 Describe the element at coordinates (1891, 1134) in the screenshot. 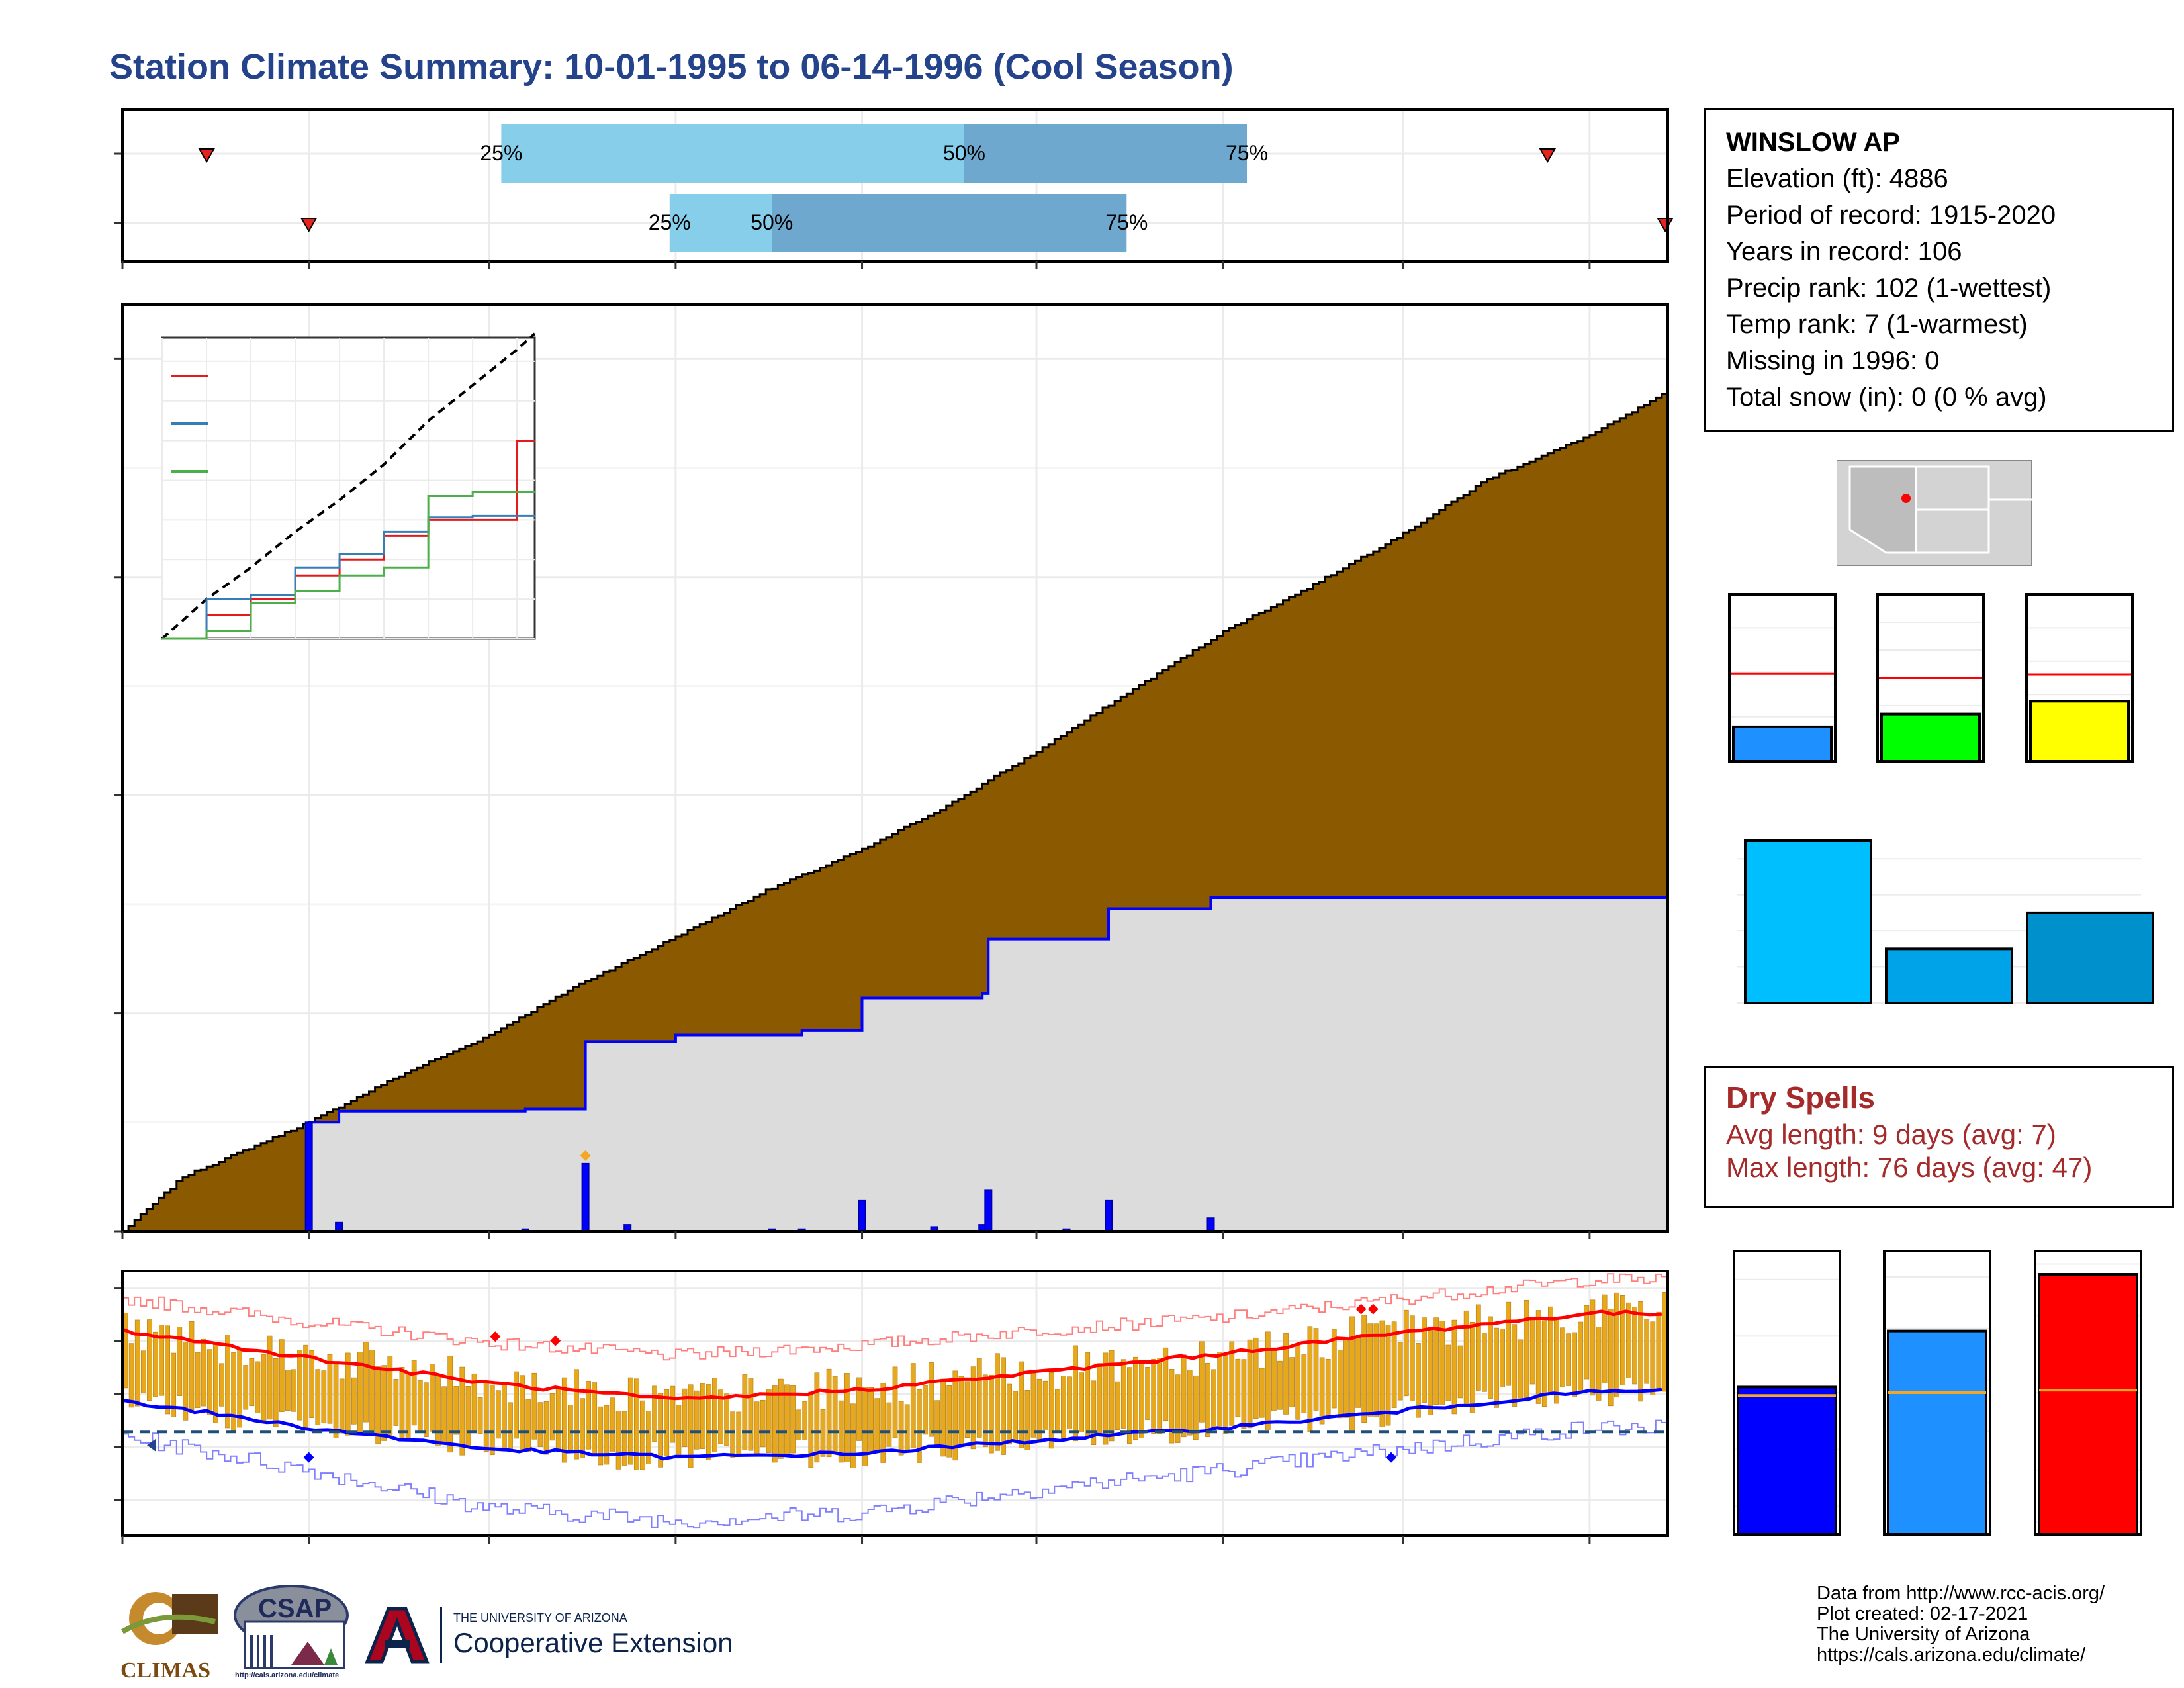

I see `dry-spells-avg: Avg length: 9 days (avg: 7)` at that location.